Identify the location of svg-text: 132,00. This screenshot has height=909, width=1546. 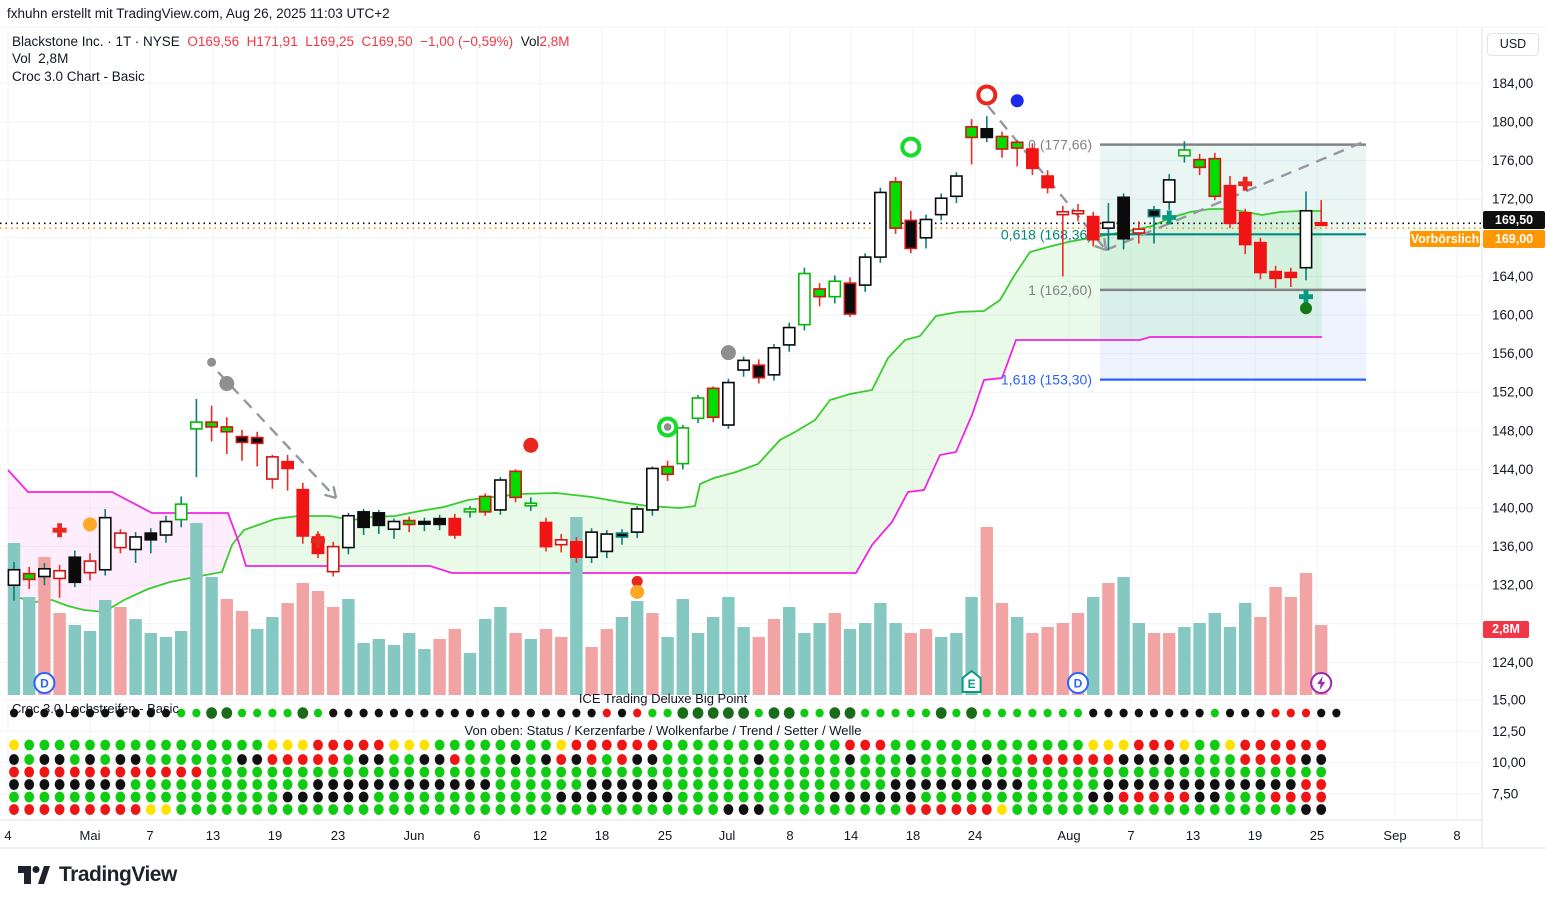
(1512, 585).